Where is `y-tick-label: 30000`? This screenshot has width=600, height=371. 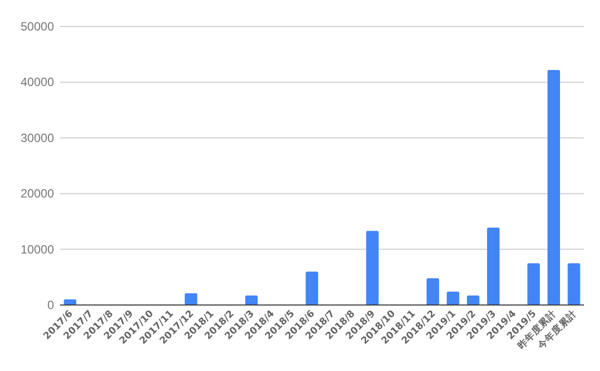 y-tick-label: 30000 is located at coordinates (37, 137).